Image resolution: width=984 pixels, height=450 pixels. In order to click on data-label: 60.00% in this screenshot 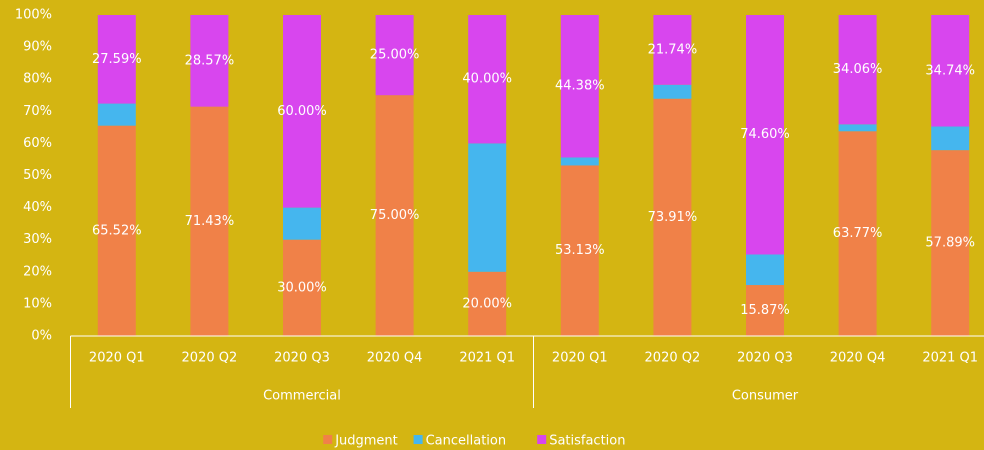, I will do `click(302, 111)`.